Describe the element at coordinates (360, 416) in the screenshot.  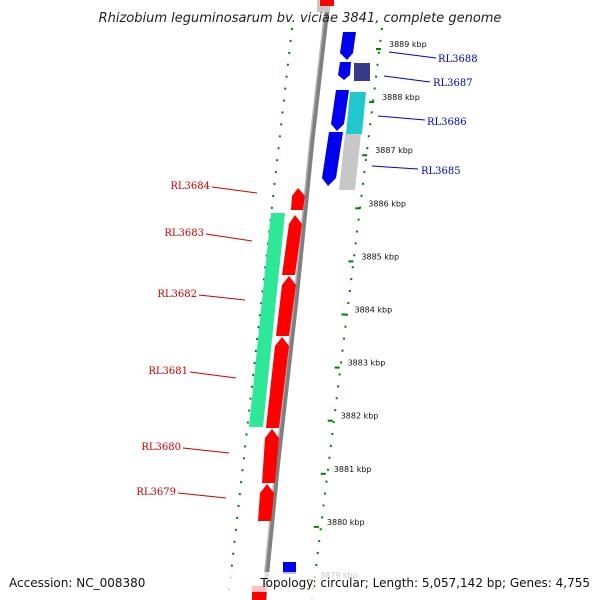
I see `scale-tick-label: 3882 kbp` at that location.